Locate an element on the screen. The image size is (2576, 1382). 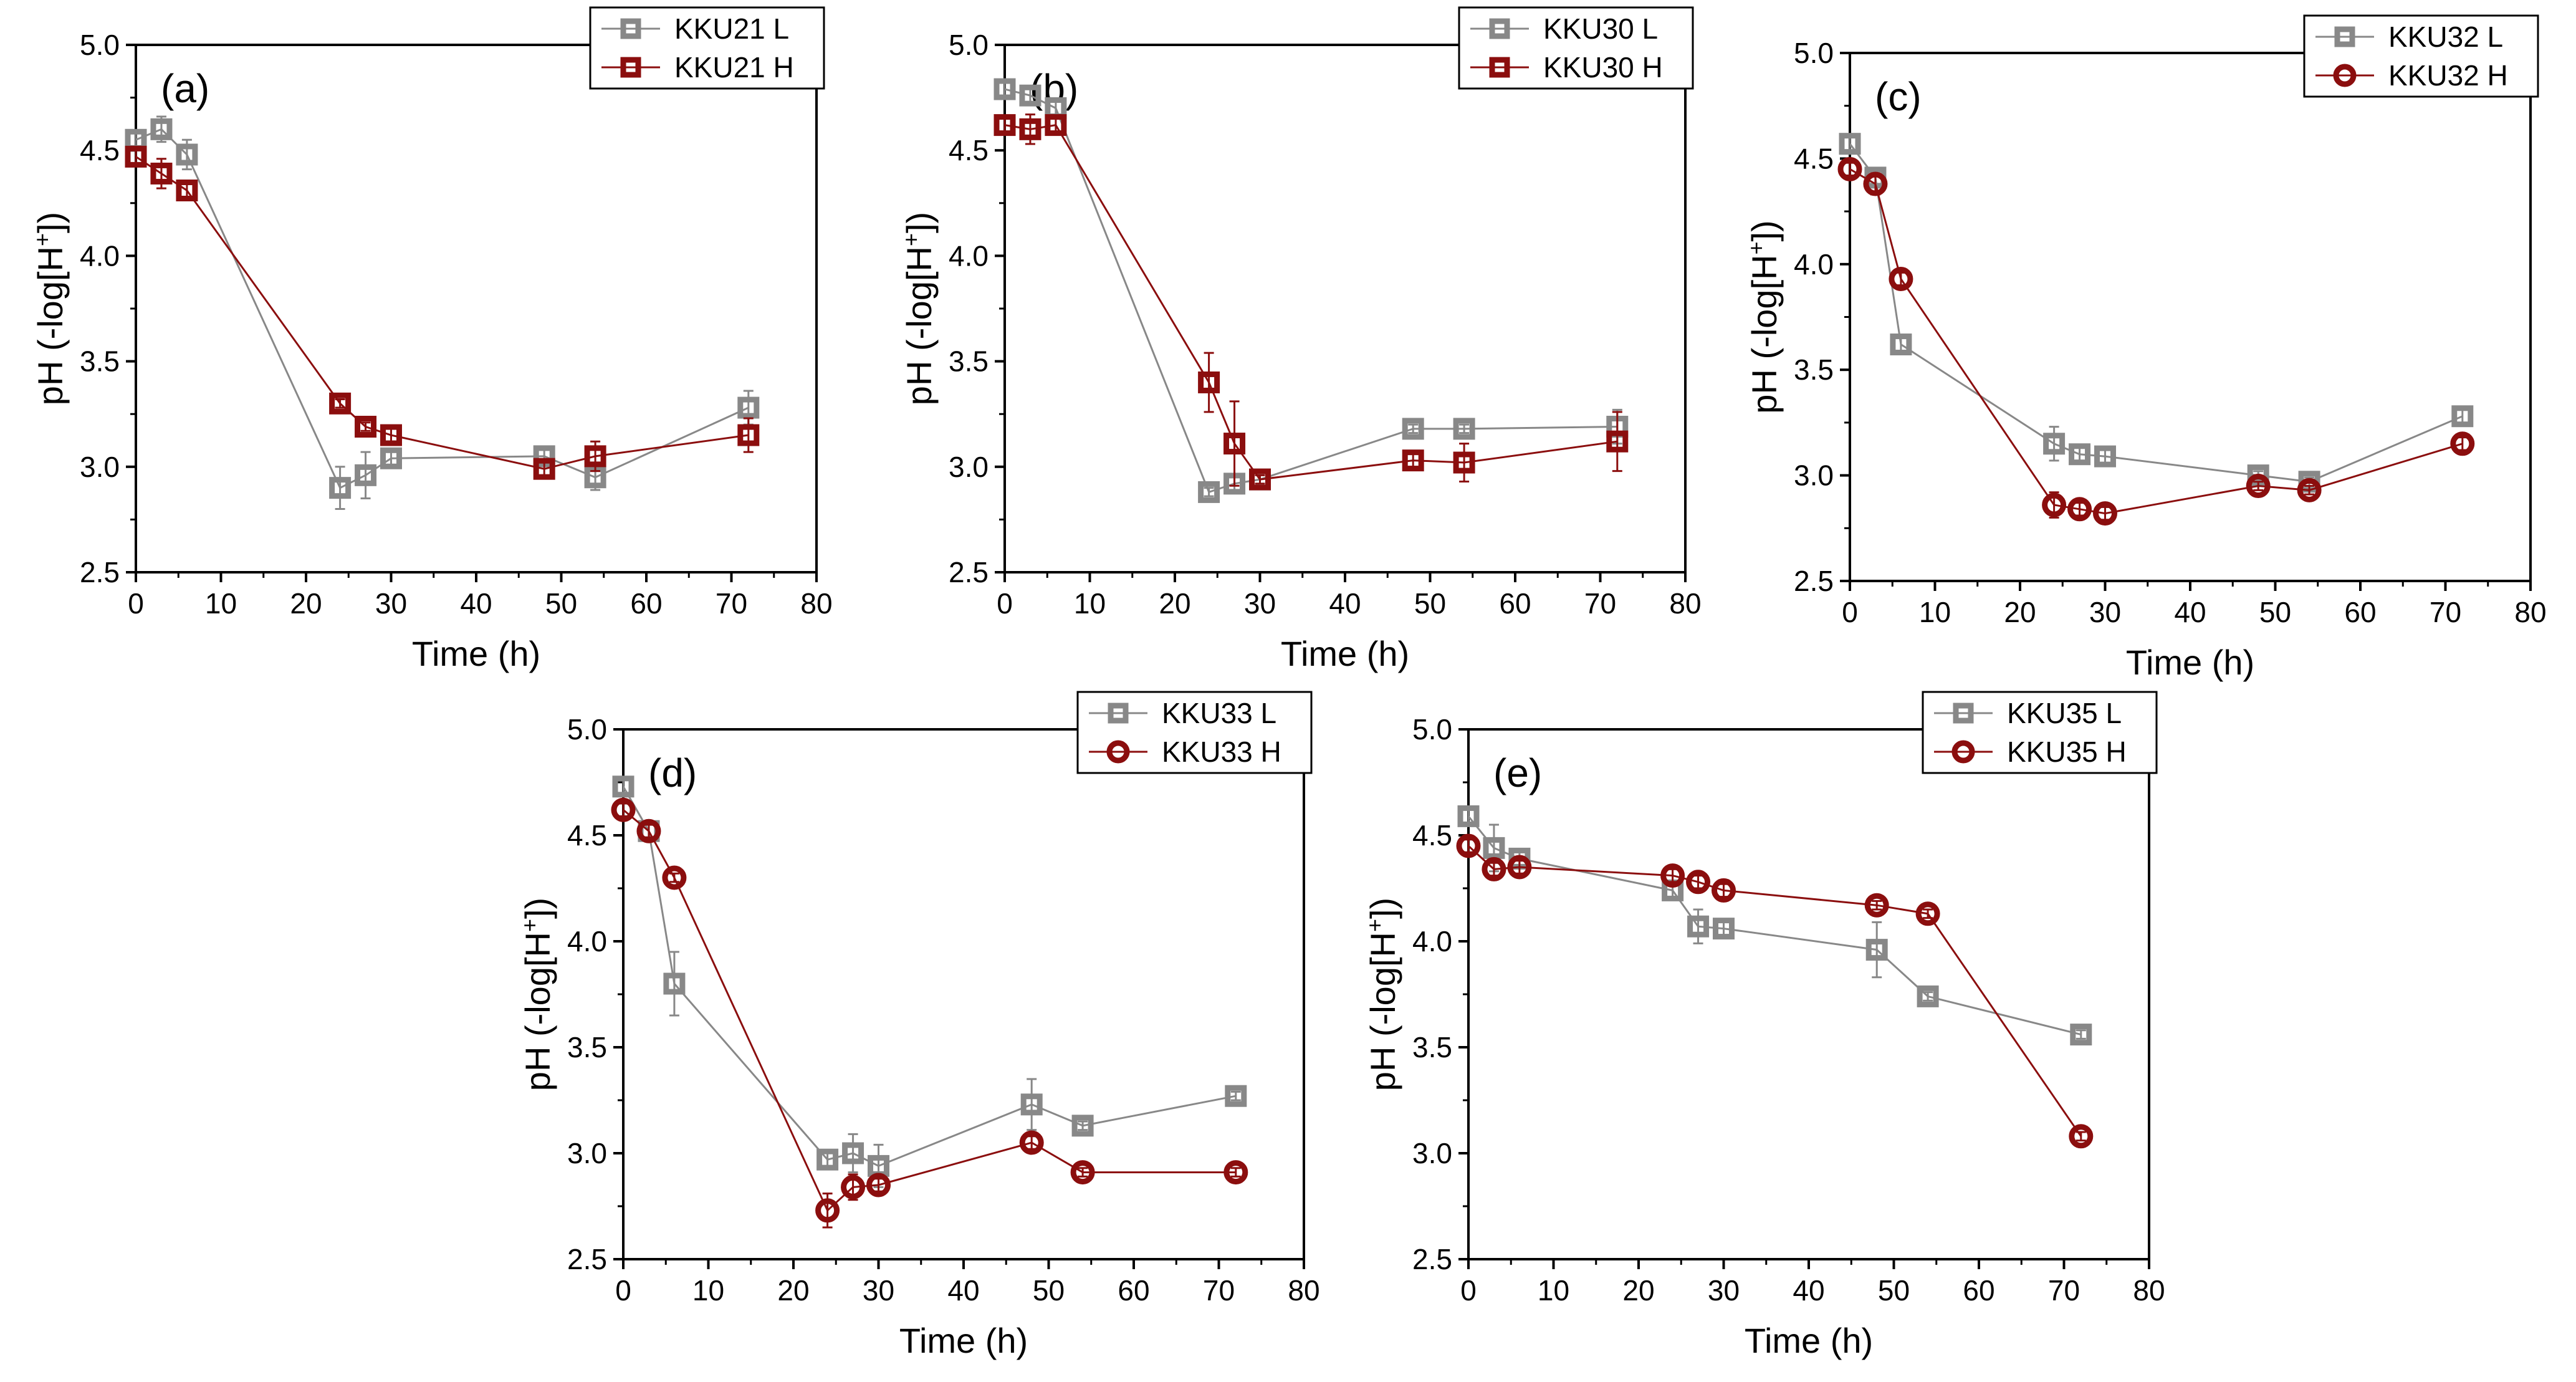
legend-entry: KKU32 H is located at coordinates (2448, 75).